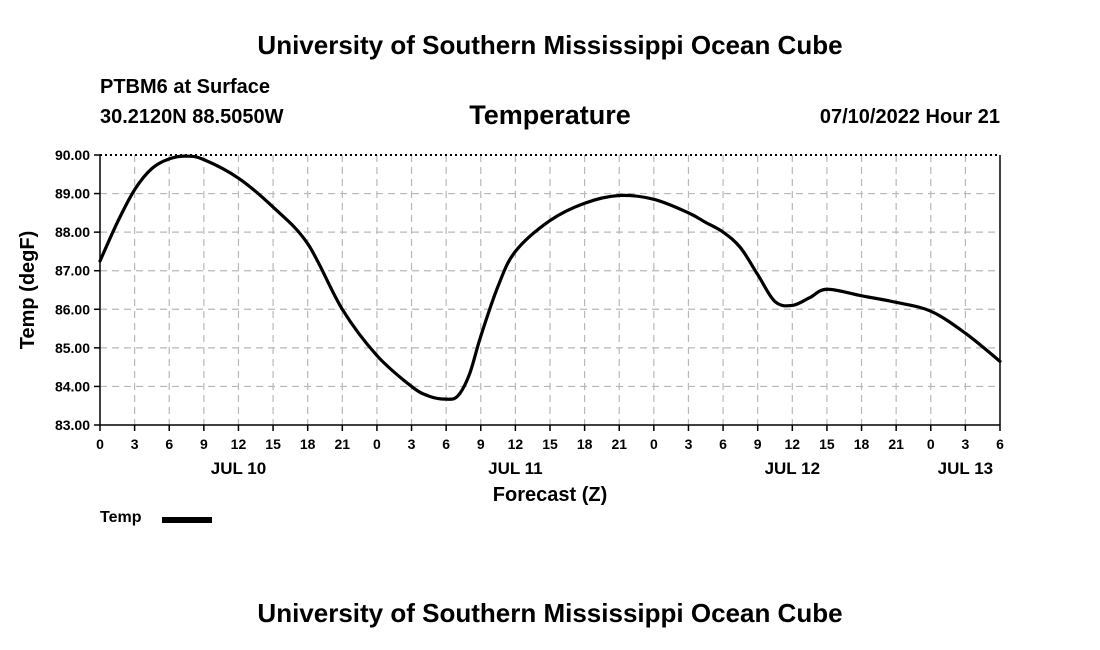  What do you see at coordinates (72, 155) in the screenshot?
I see `y-tick-label: 90.00` at bounding box center [72, 155].